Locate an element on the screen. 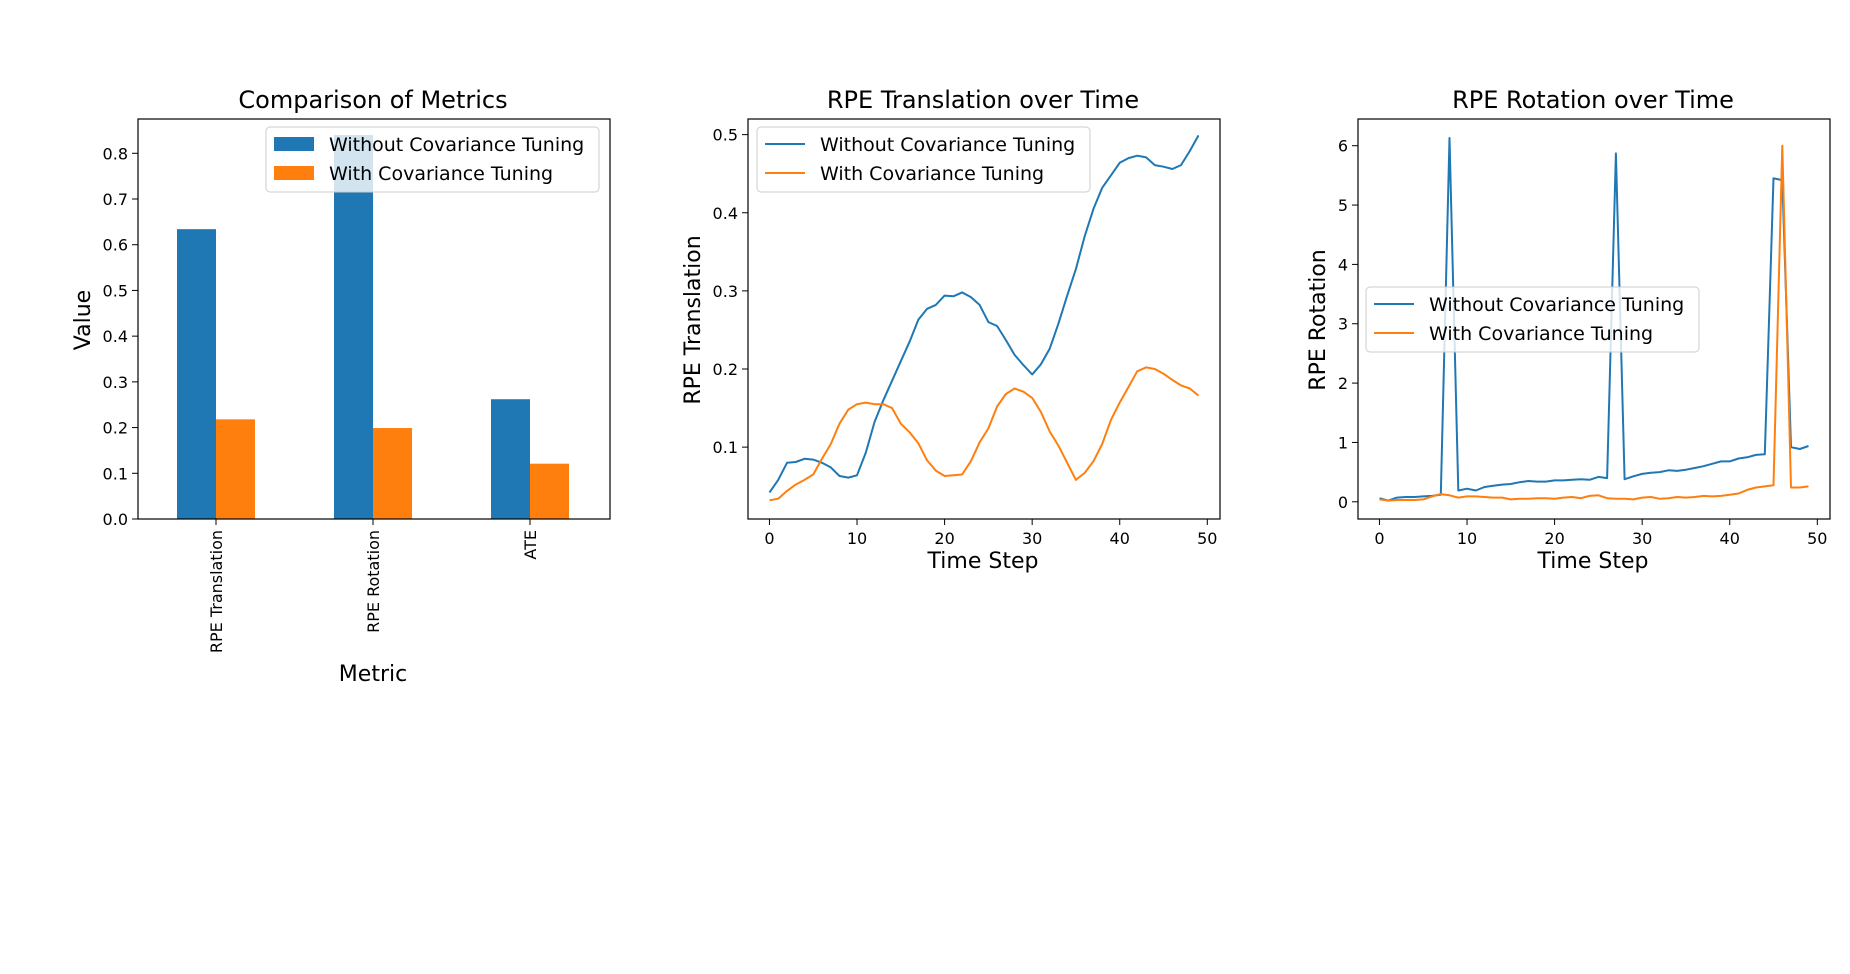 This screenshot has height=974, width=1850. rotation-y-tick-label: 1 is located at coordinates (1343, 442).